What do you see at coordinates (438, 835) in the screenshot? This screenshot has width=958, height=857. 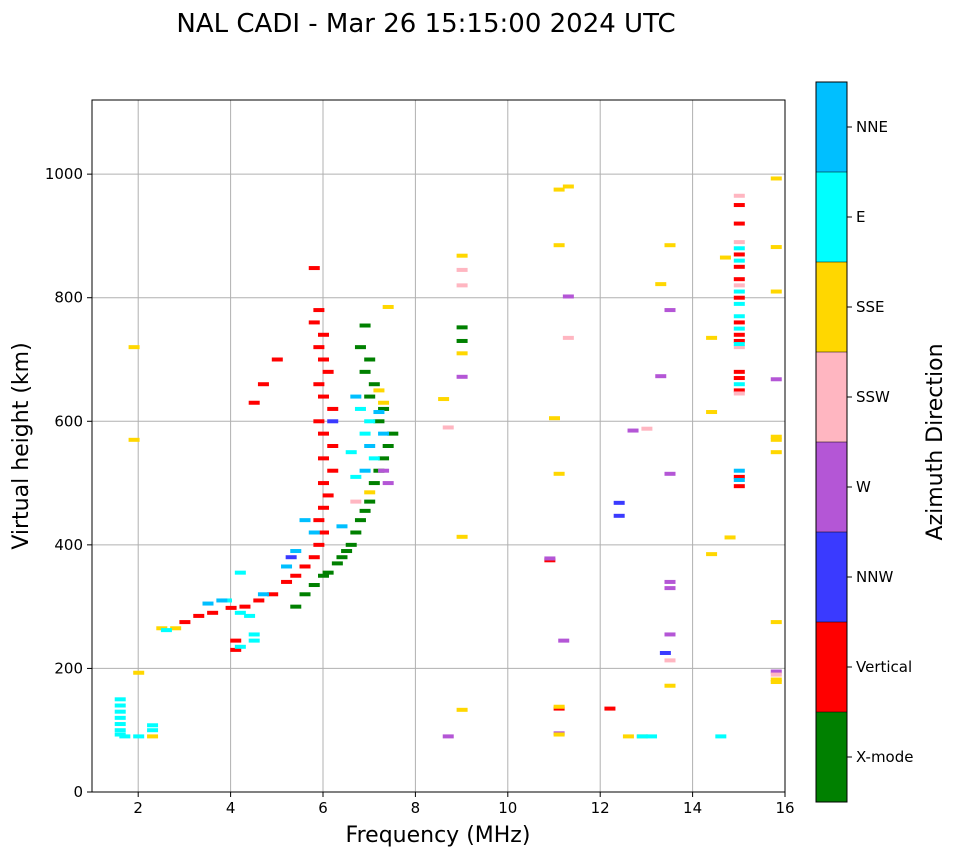 I see `x-axis-label: Frequency (MHz)` at bounding box center [438, 835].